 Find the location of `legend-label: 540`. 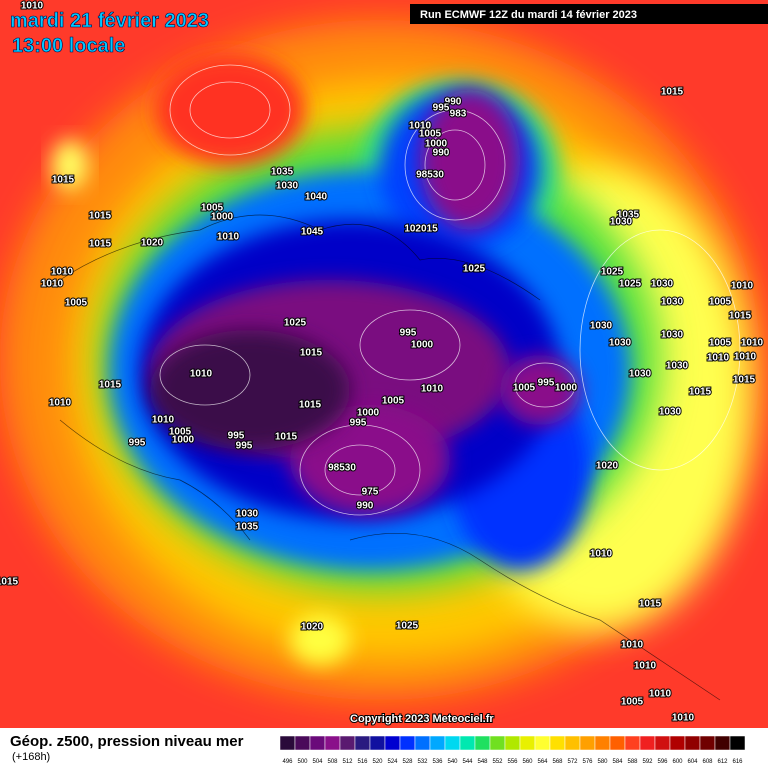

legend-label: 540 is located at coordinates (452, 762).